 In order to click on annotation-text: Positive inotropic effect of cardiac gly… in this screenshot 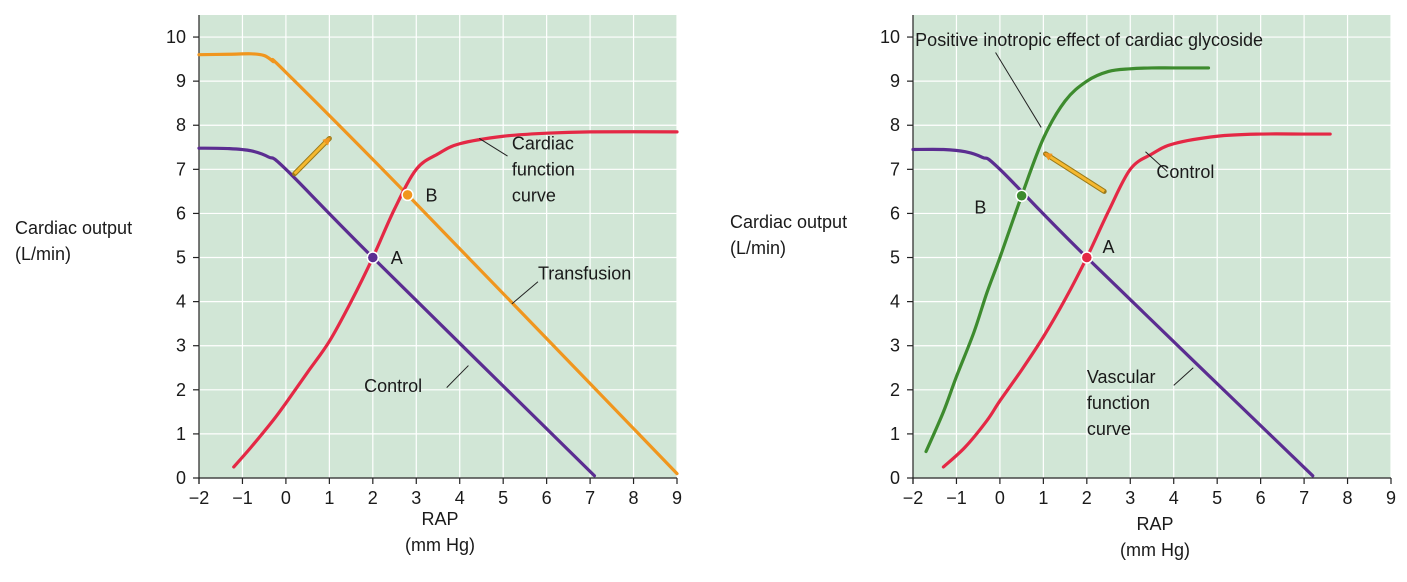, I will do `click(1089, 40)`.